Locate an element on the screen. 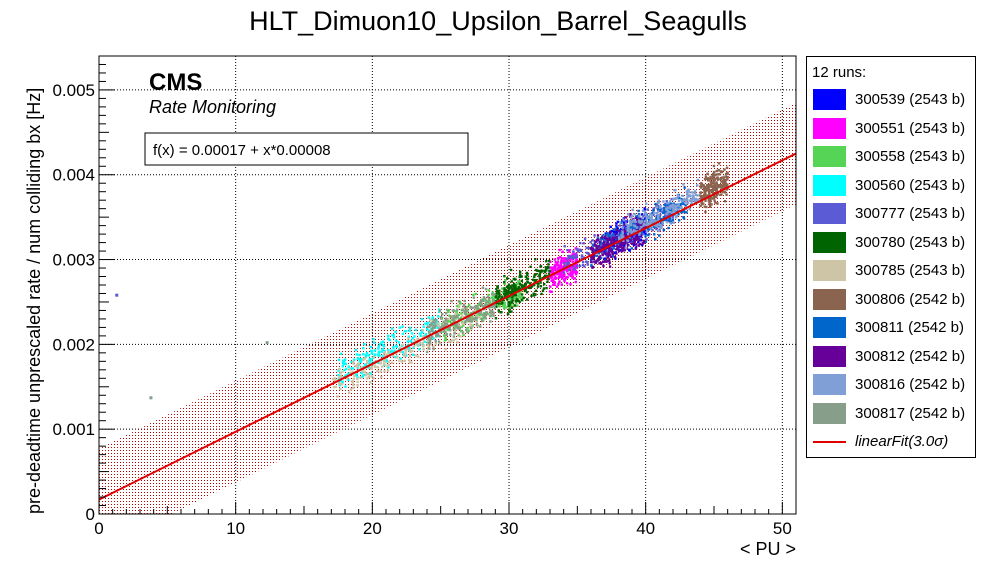  outlier-point is located at coordinates (117, 295).